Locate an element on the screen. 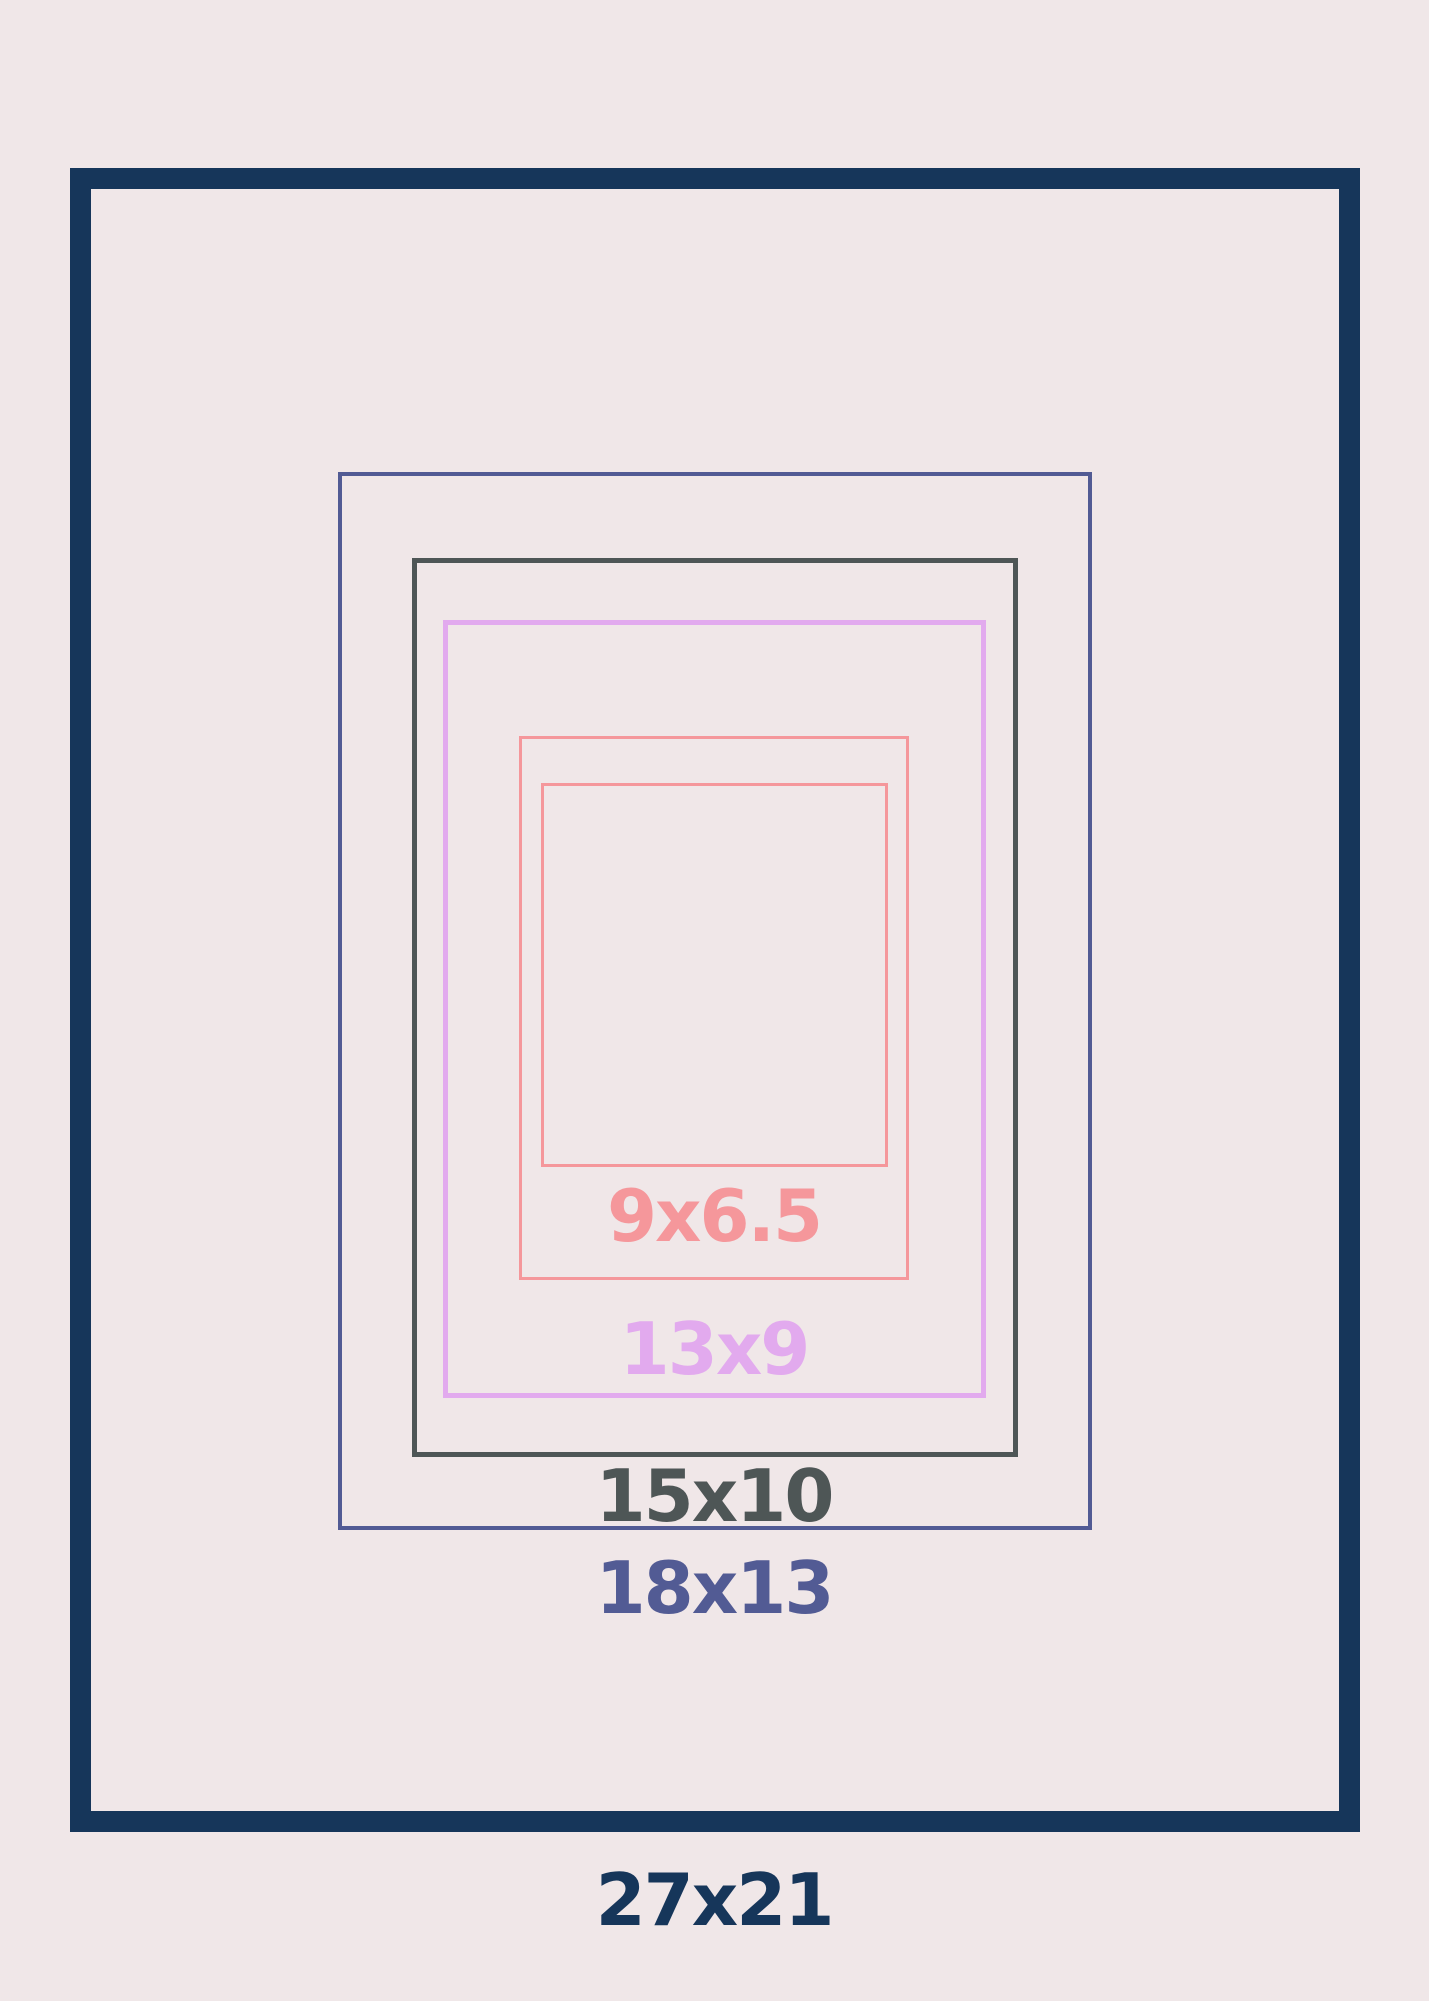 This screenshot has width=1429, height=2001. frame-13x9 is located at coordinates (714, 1009).